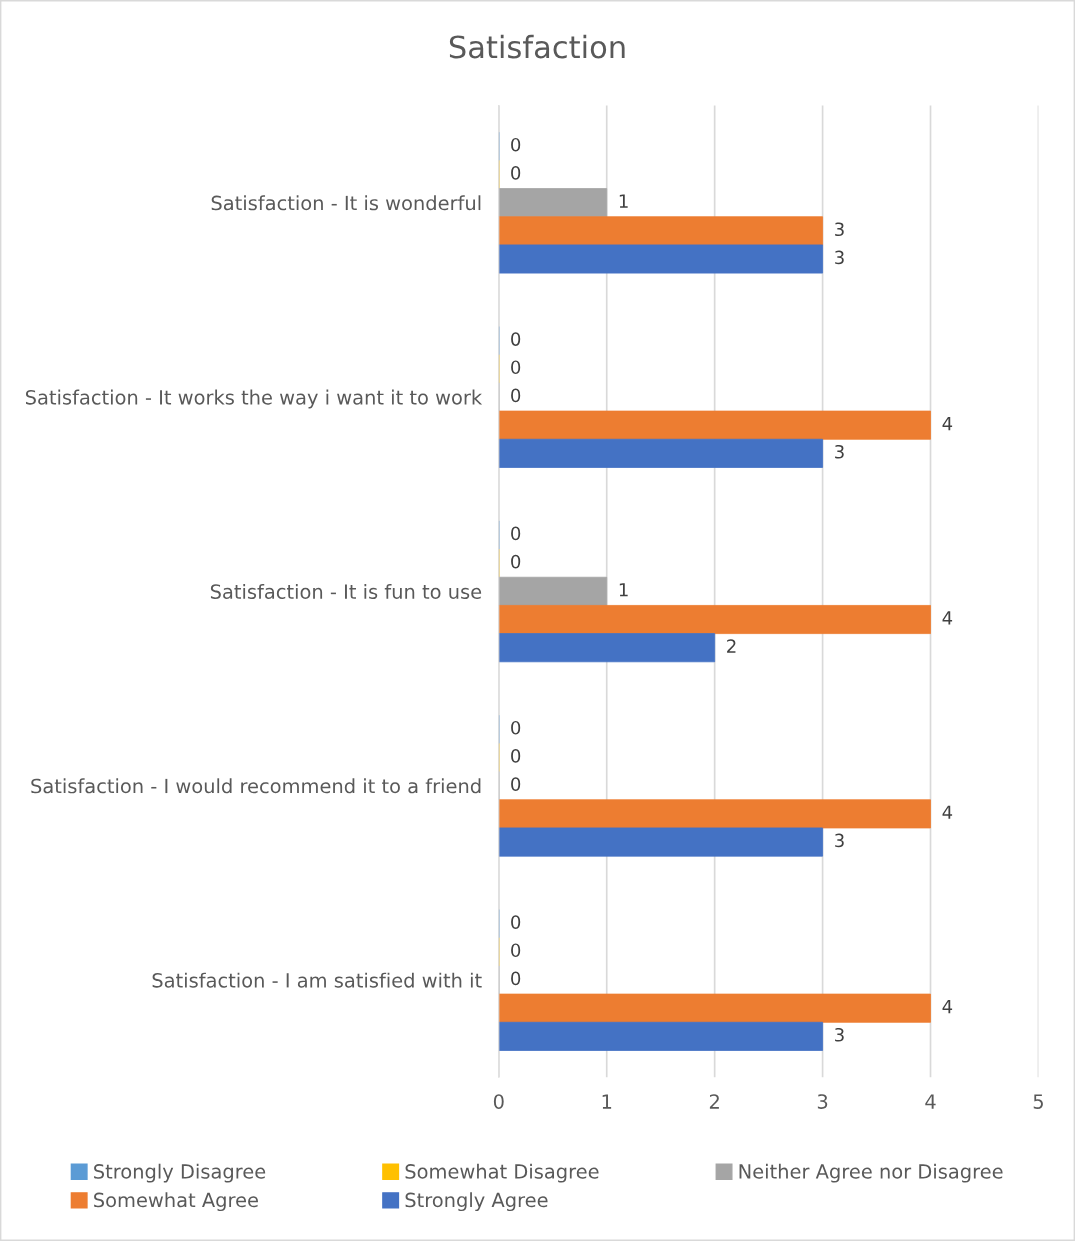  I want to click on legend-label: Strongly Agree, so click(476, 1202).